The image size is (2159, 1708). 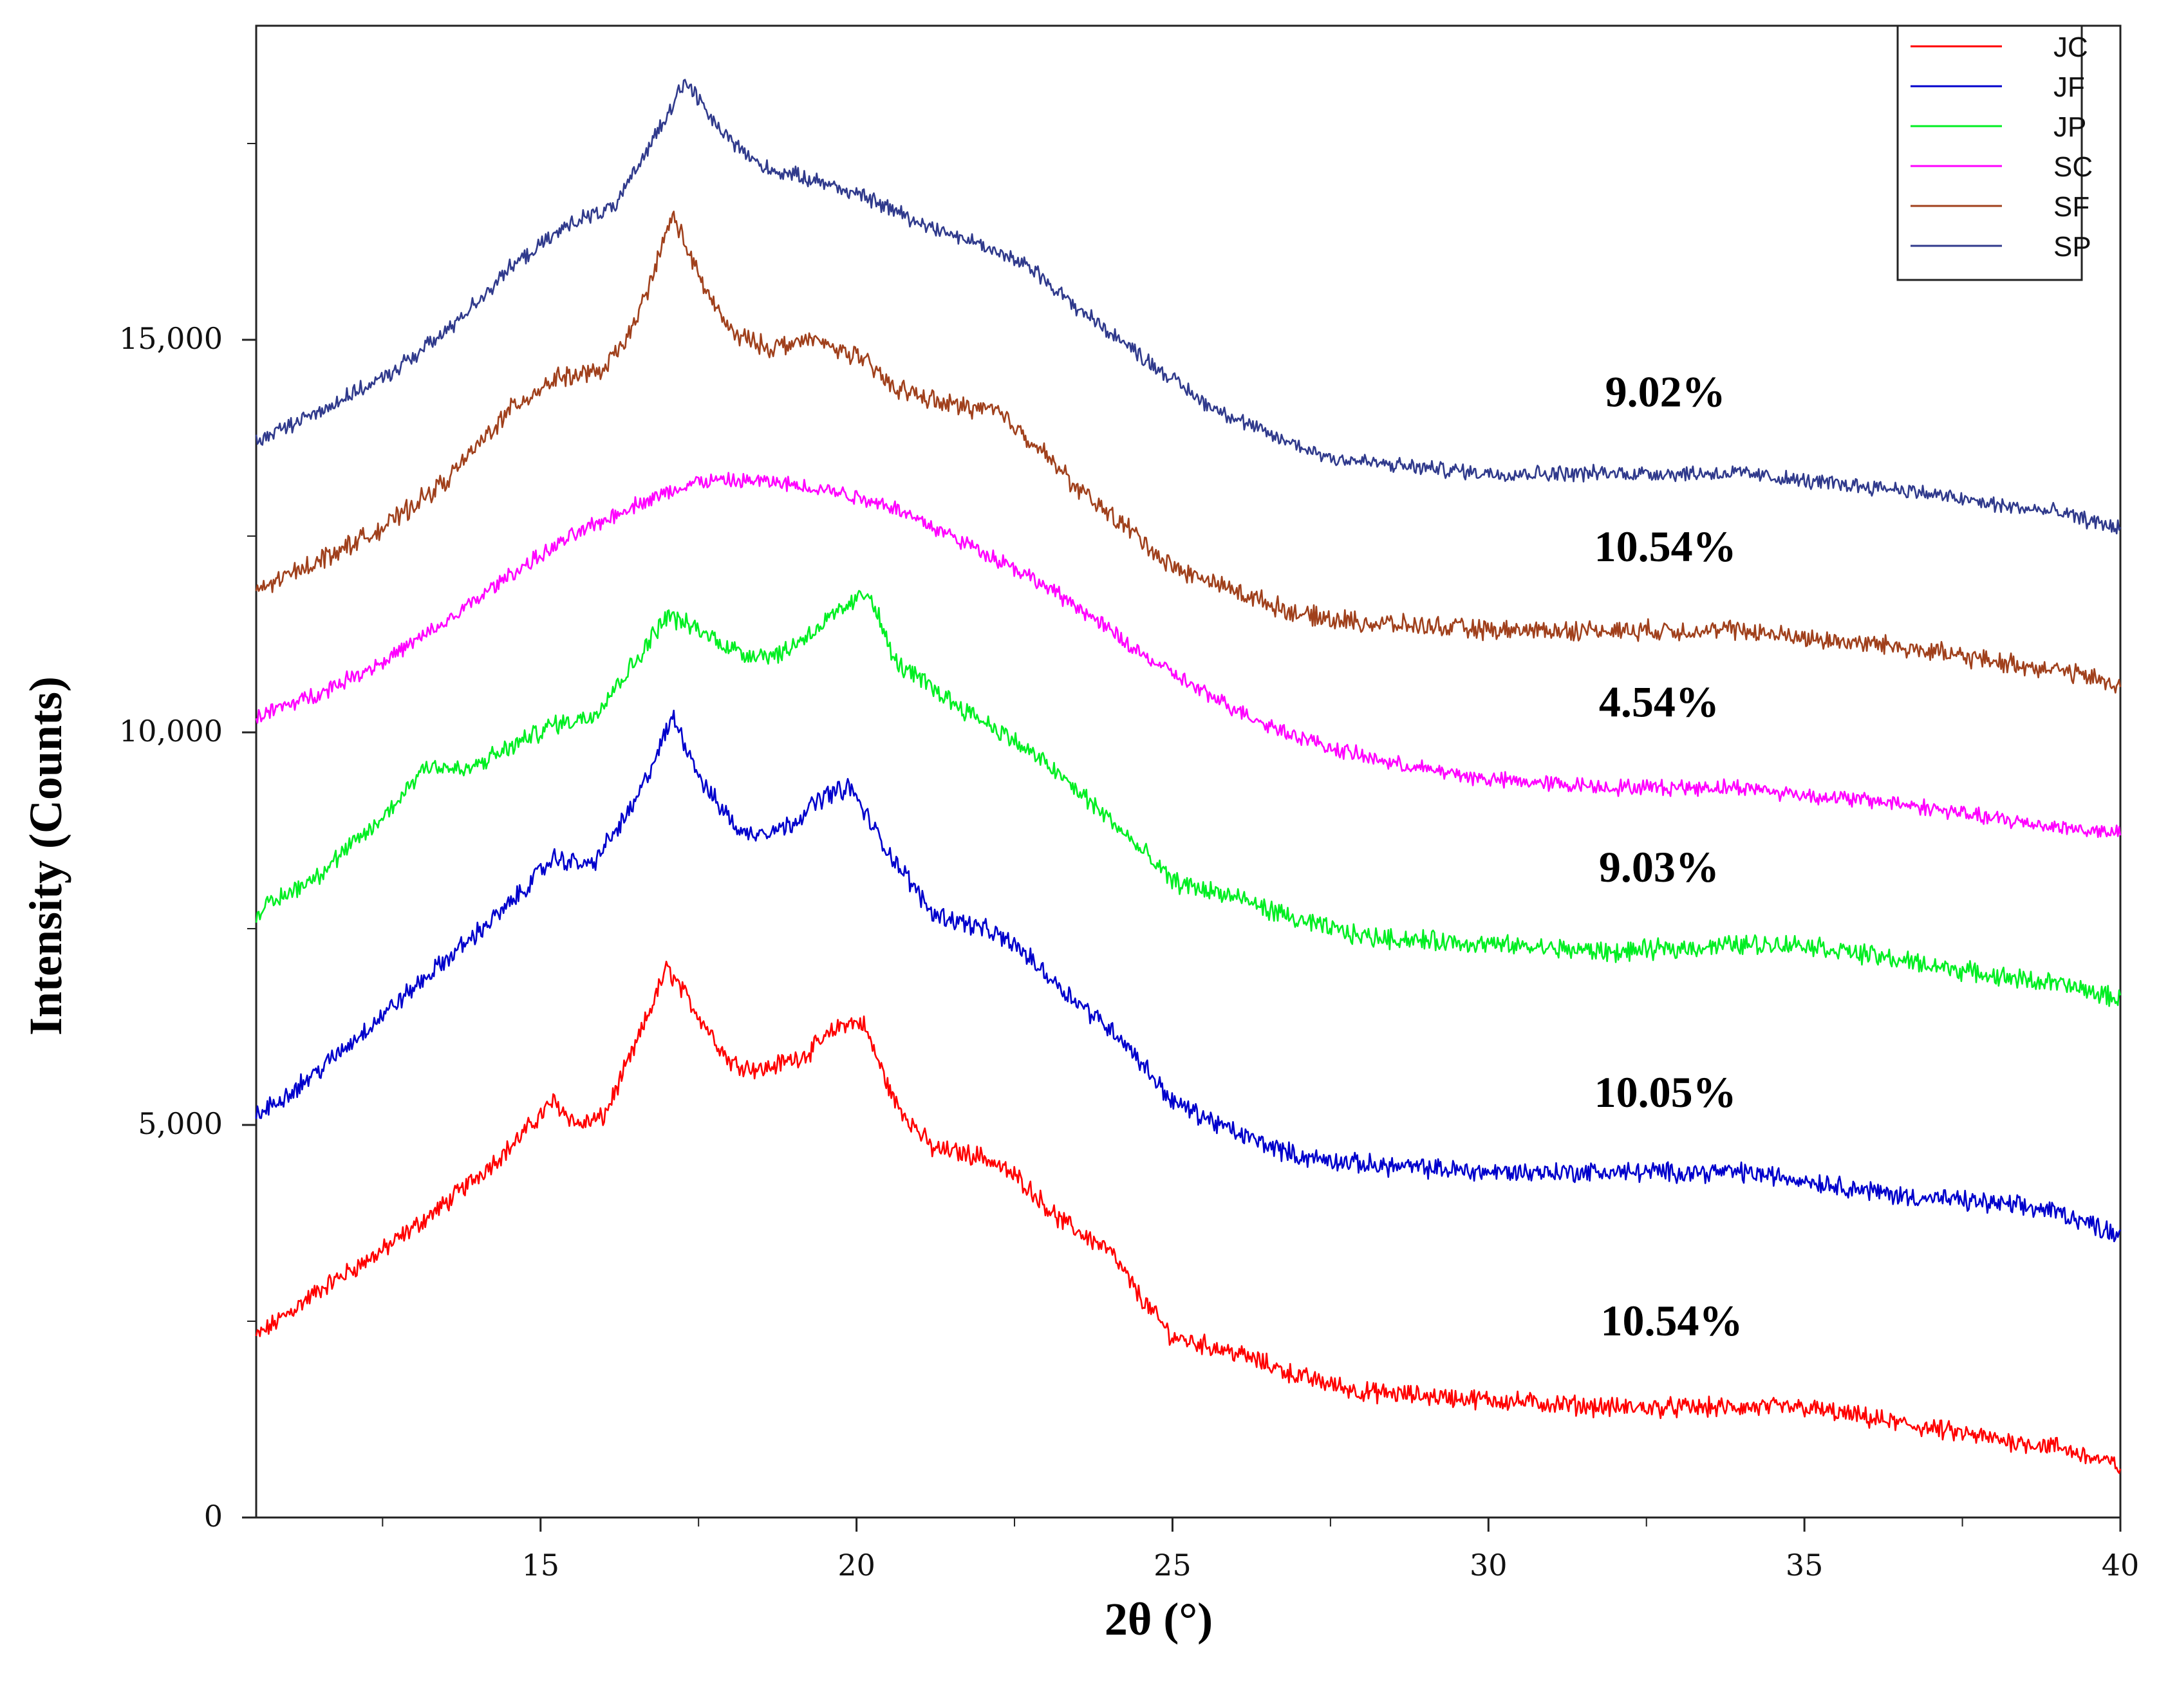 I want to click on x-axis-title: 2θ (°), so click(x=1159, y=1619).